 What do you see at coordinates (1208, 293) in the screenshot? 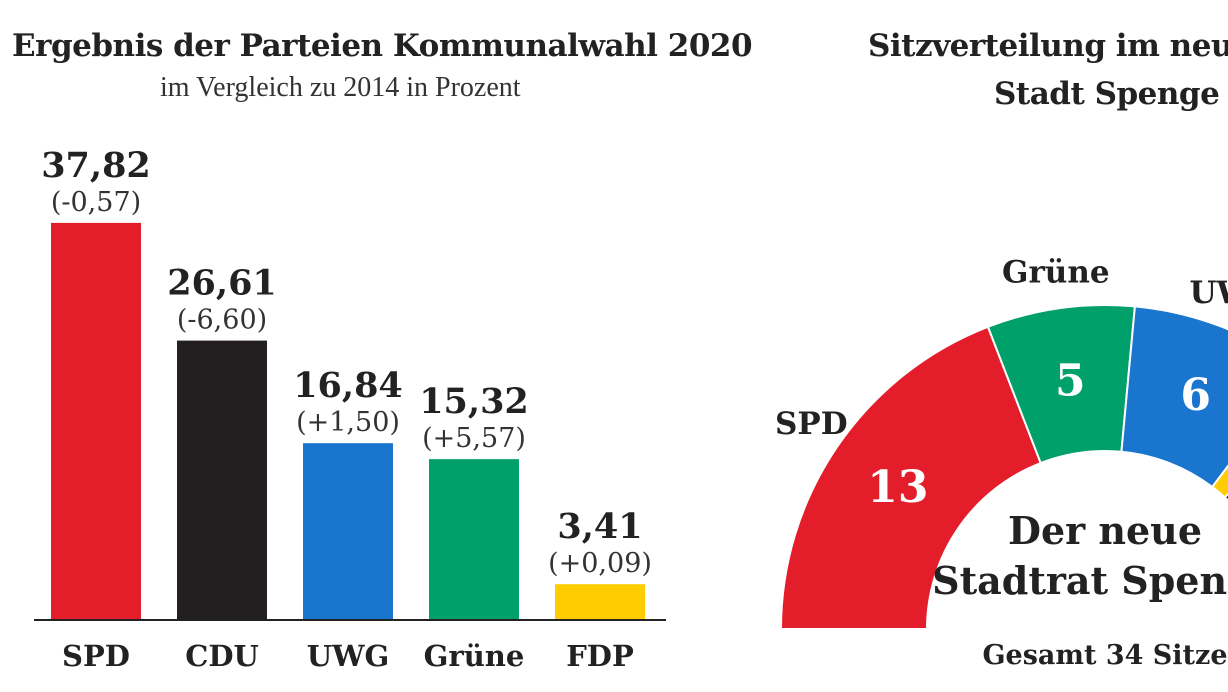
I see `seat-party-label-2: UWG` at bounding box center [1208, 293].